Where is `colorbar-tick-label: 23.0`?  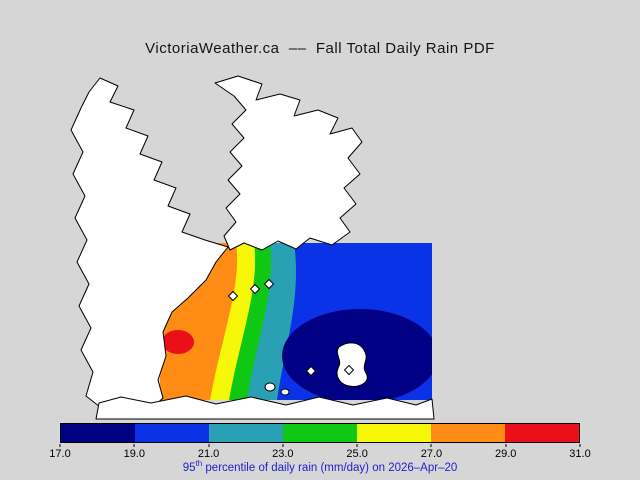
colorbar-tick-label: 23.0 is located at coordinates (283, 454).